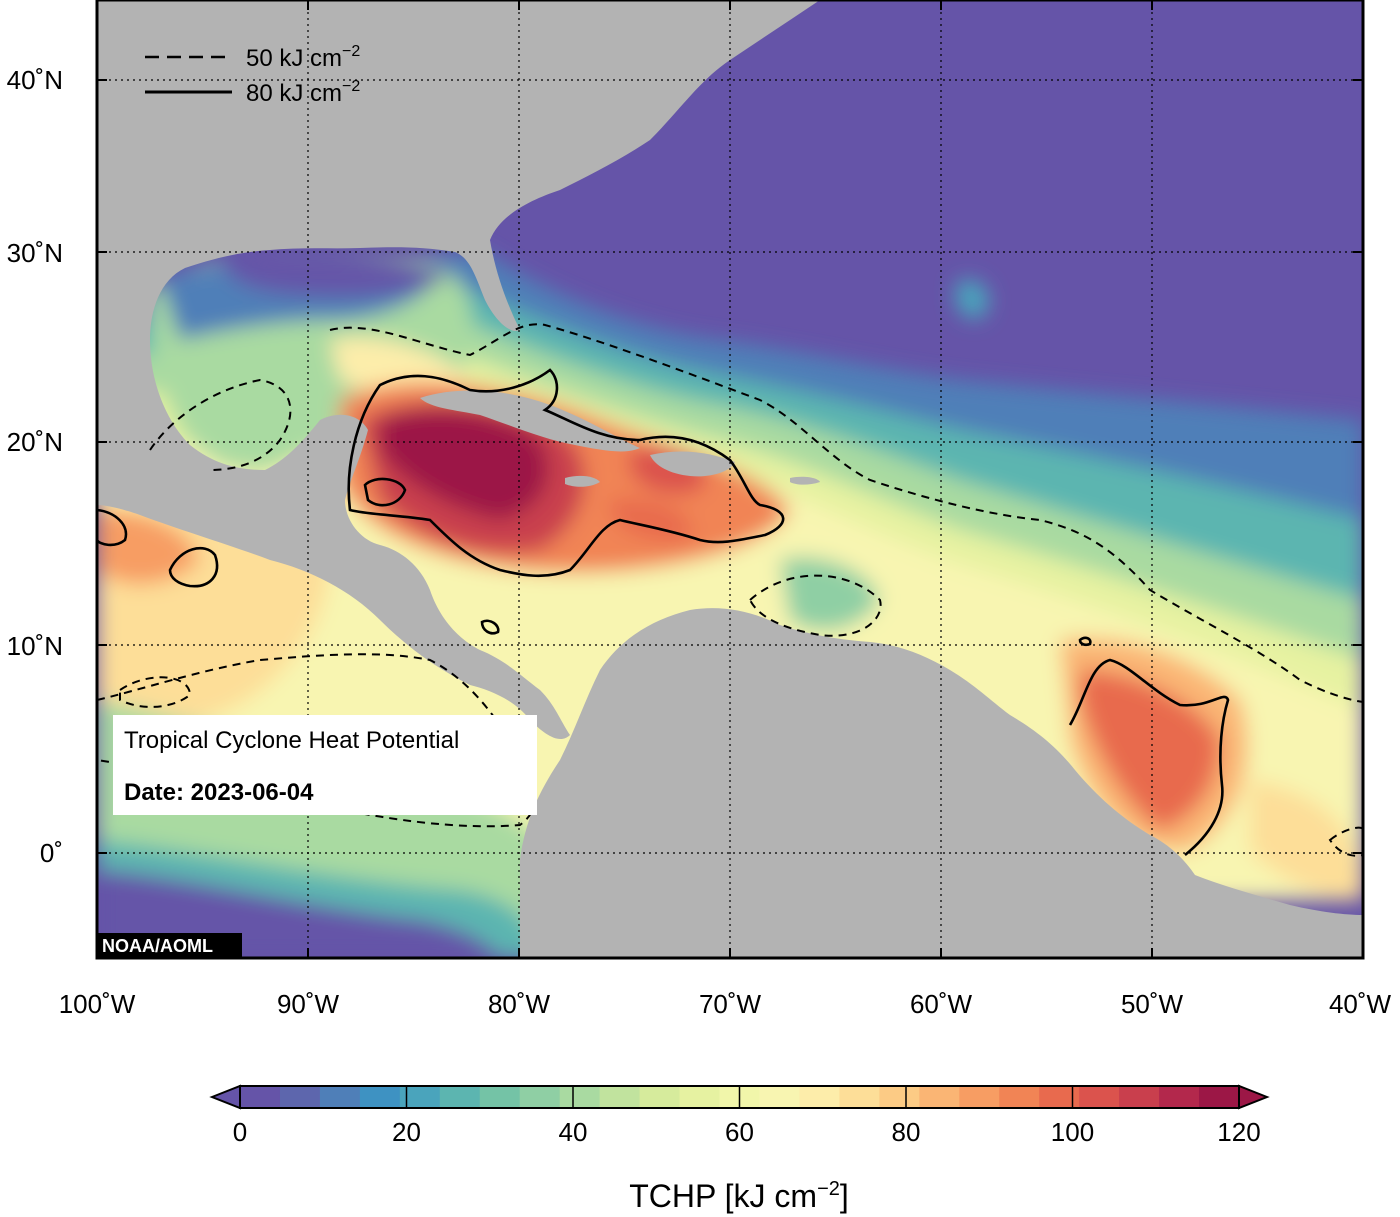 This screenshot has height=1217, width=1400. Describe the element at coordinates (740, 1097) in the screenshot. I see `colorbar-cells` at that location.